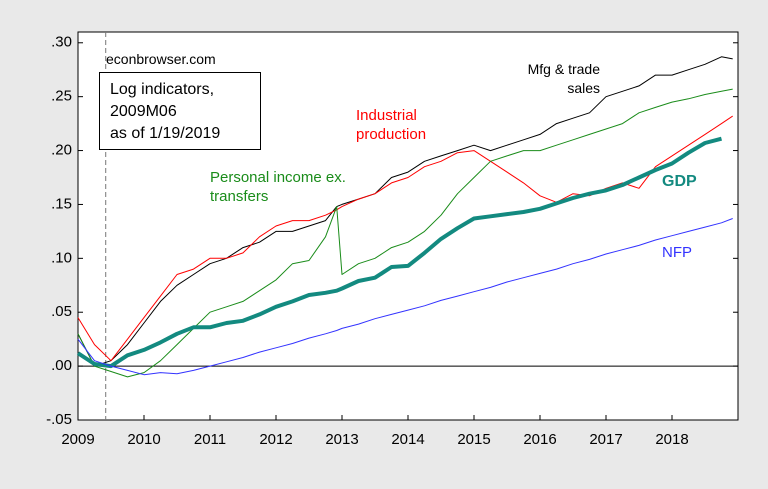 This screenshot has width=768, height=489. I want to click on series-label: Mfg & trade sales, so click(563, 78).